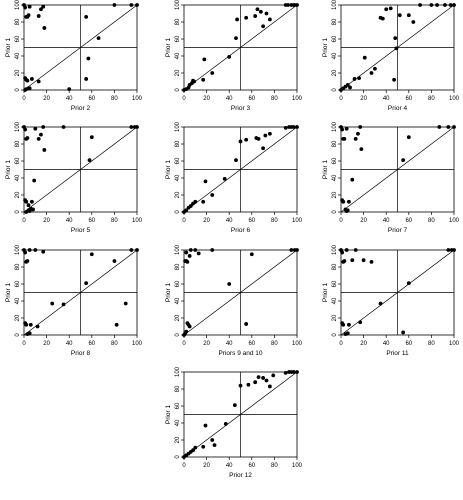  Describe the element at coordinates (241, 230) in the screenshot. I see `x-axis-label: Prior 6` at that location.